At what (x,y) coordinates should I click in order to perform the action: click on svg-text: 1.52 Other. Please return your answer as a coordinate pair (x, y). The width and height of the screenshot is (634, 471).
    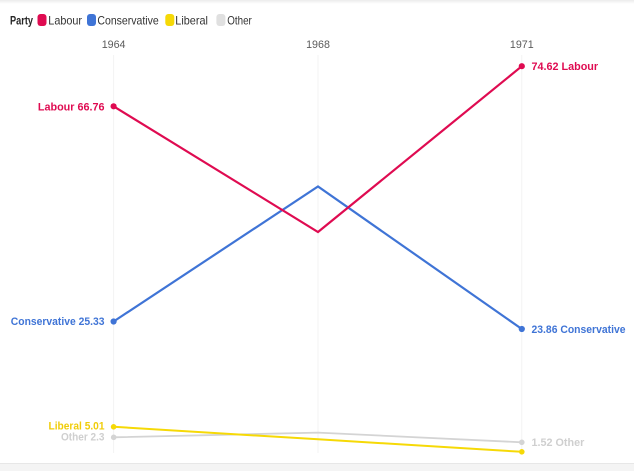
    Looking at the image, I should click on (559, 443).